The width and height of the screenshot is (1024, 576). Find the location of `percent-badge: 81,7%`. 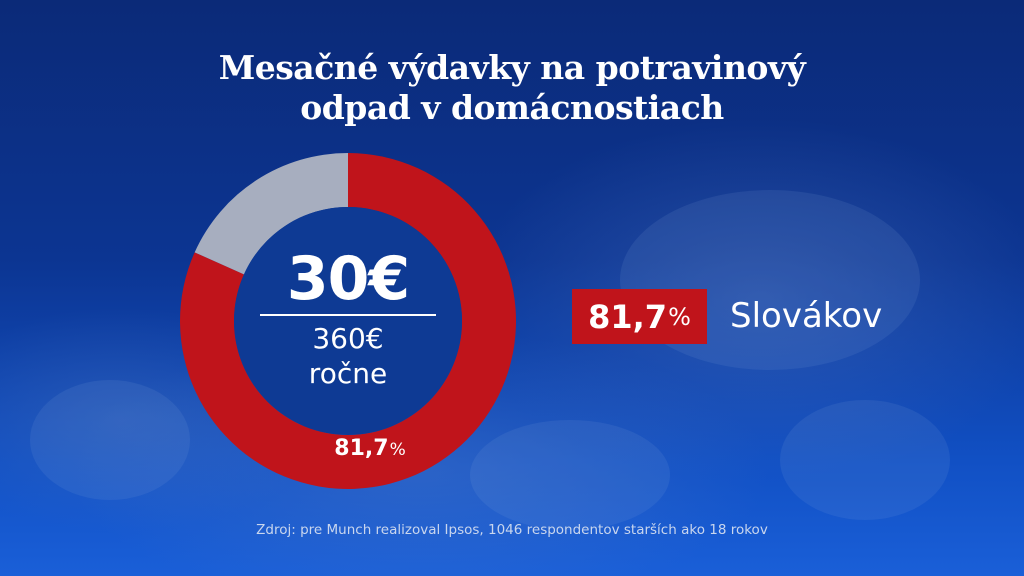

percent-badge: 81,7% is located at coordinates (639, 316).